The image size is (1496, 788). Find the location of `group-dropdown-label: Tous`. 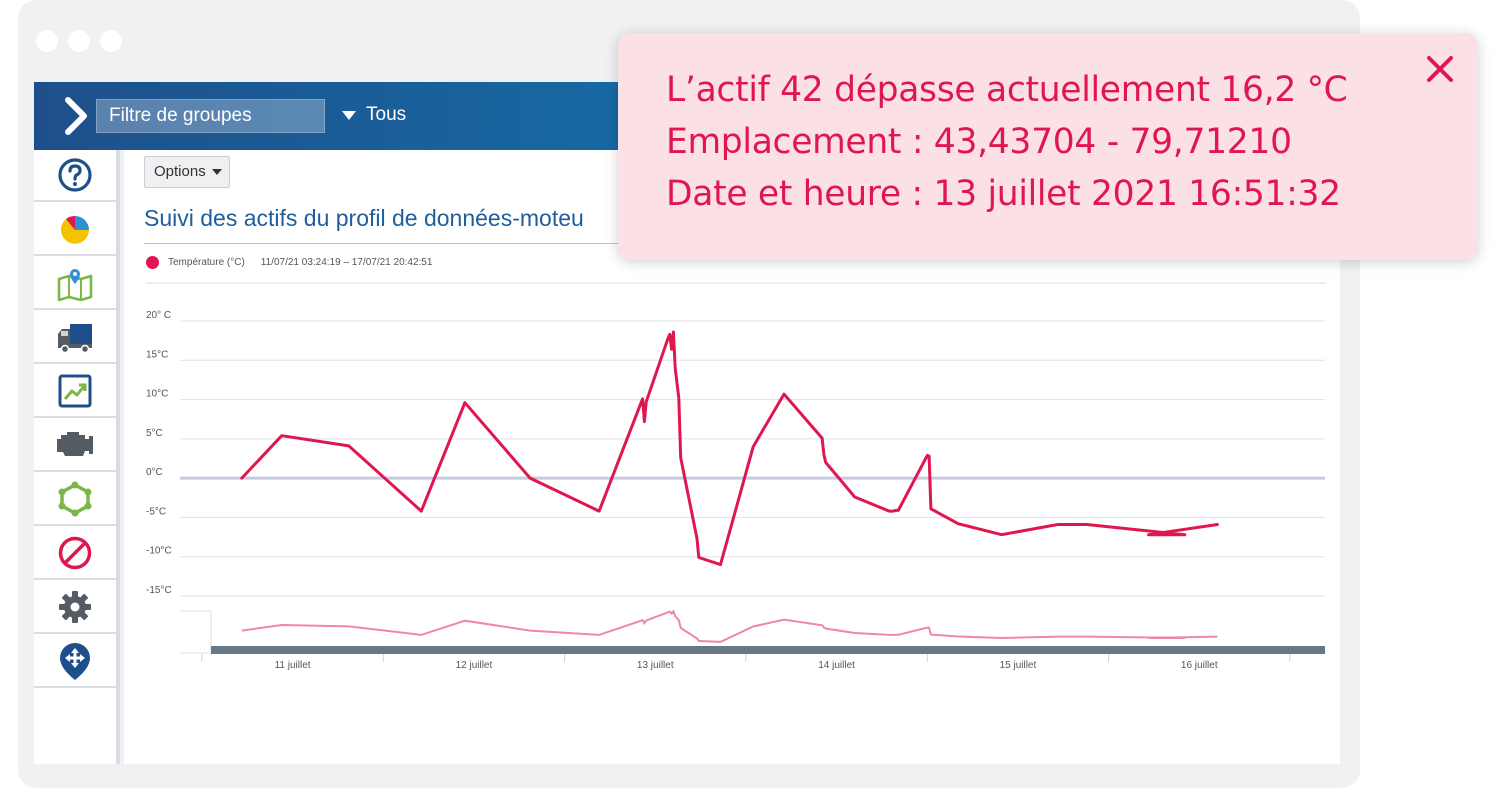

group-dropdown-label: Tous is located at coordinates (386, 114).